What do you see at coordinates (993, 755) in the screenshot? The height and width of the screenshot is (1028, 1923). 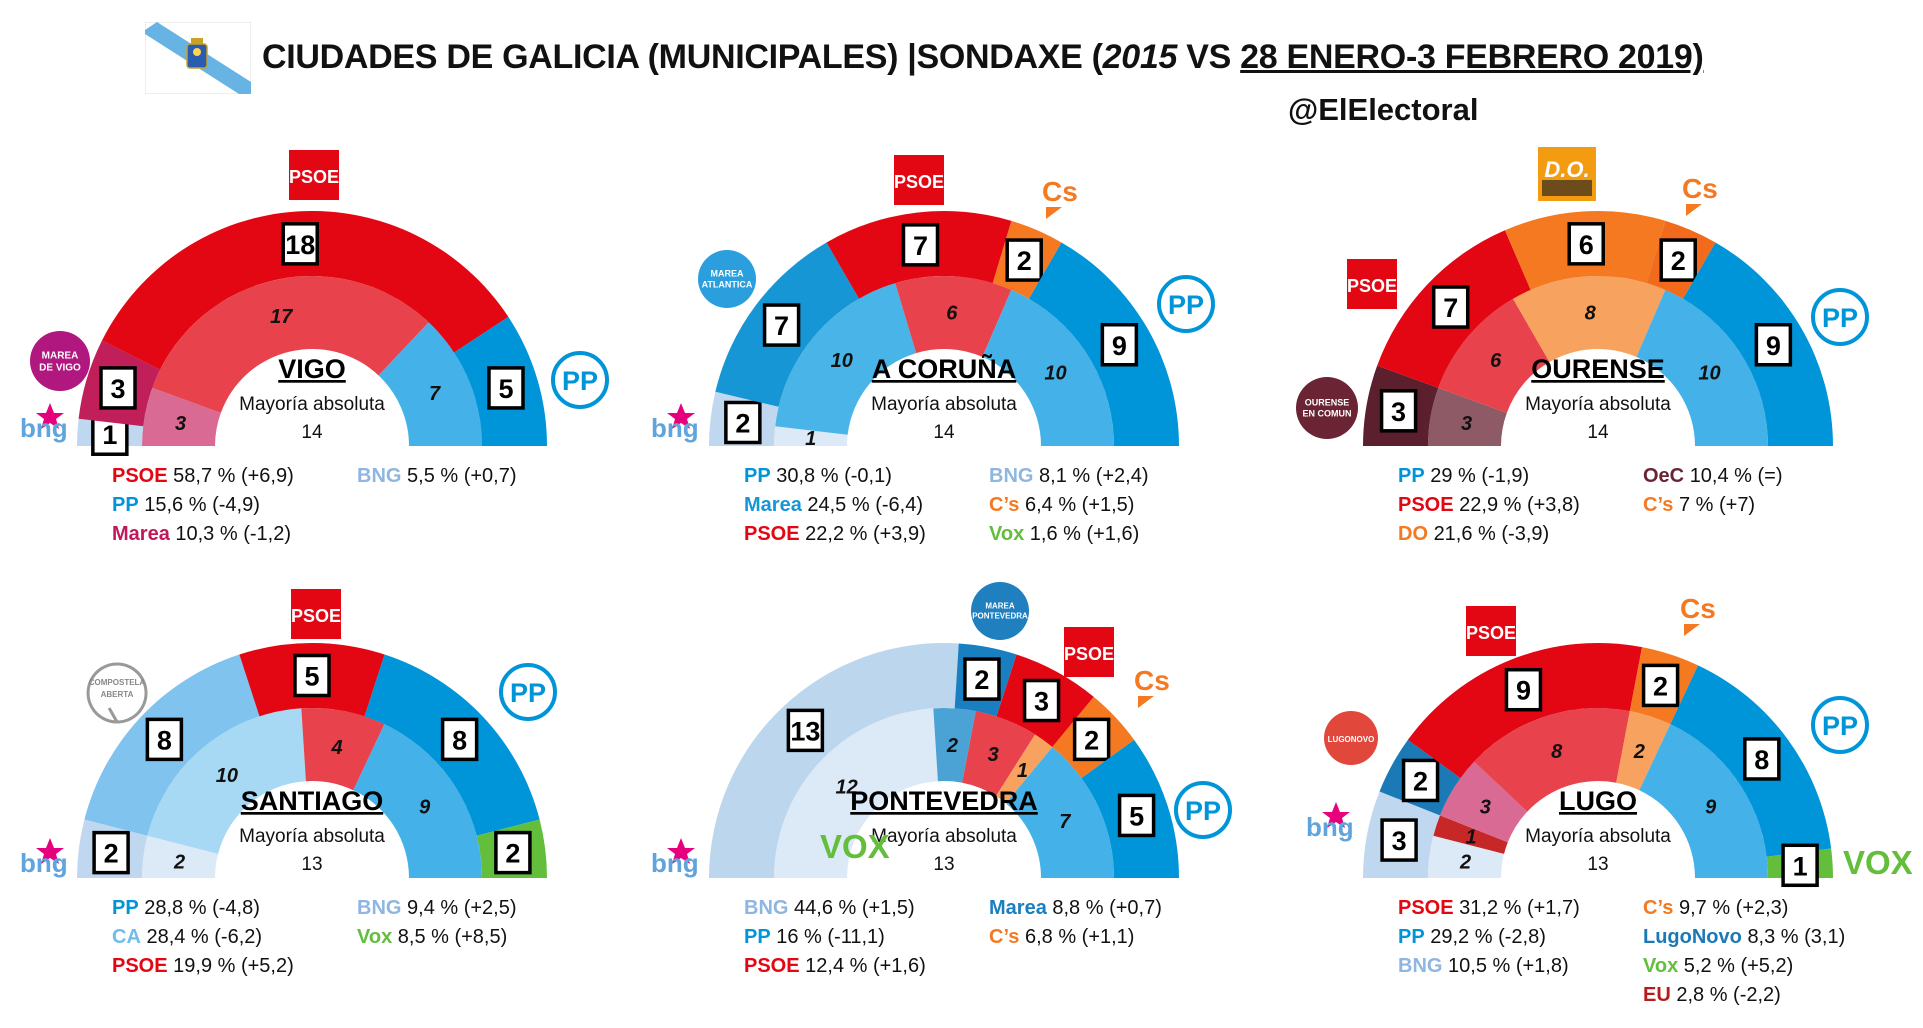 I see `inner_2015-seat-label-psoe: 3` at bounding box center [993, 755].